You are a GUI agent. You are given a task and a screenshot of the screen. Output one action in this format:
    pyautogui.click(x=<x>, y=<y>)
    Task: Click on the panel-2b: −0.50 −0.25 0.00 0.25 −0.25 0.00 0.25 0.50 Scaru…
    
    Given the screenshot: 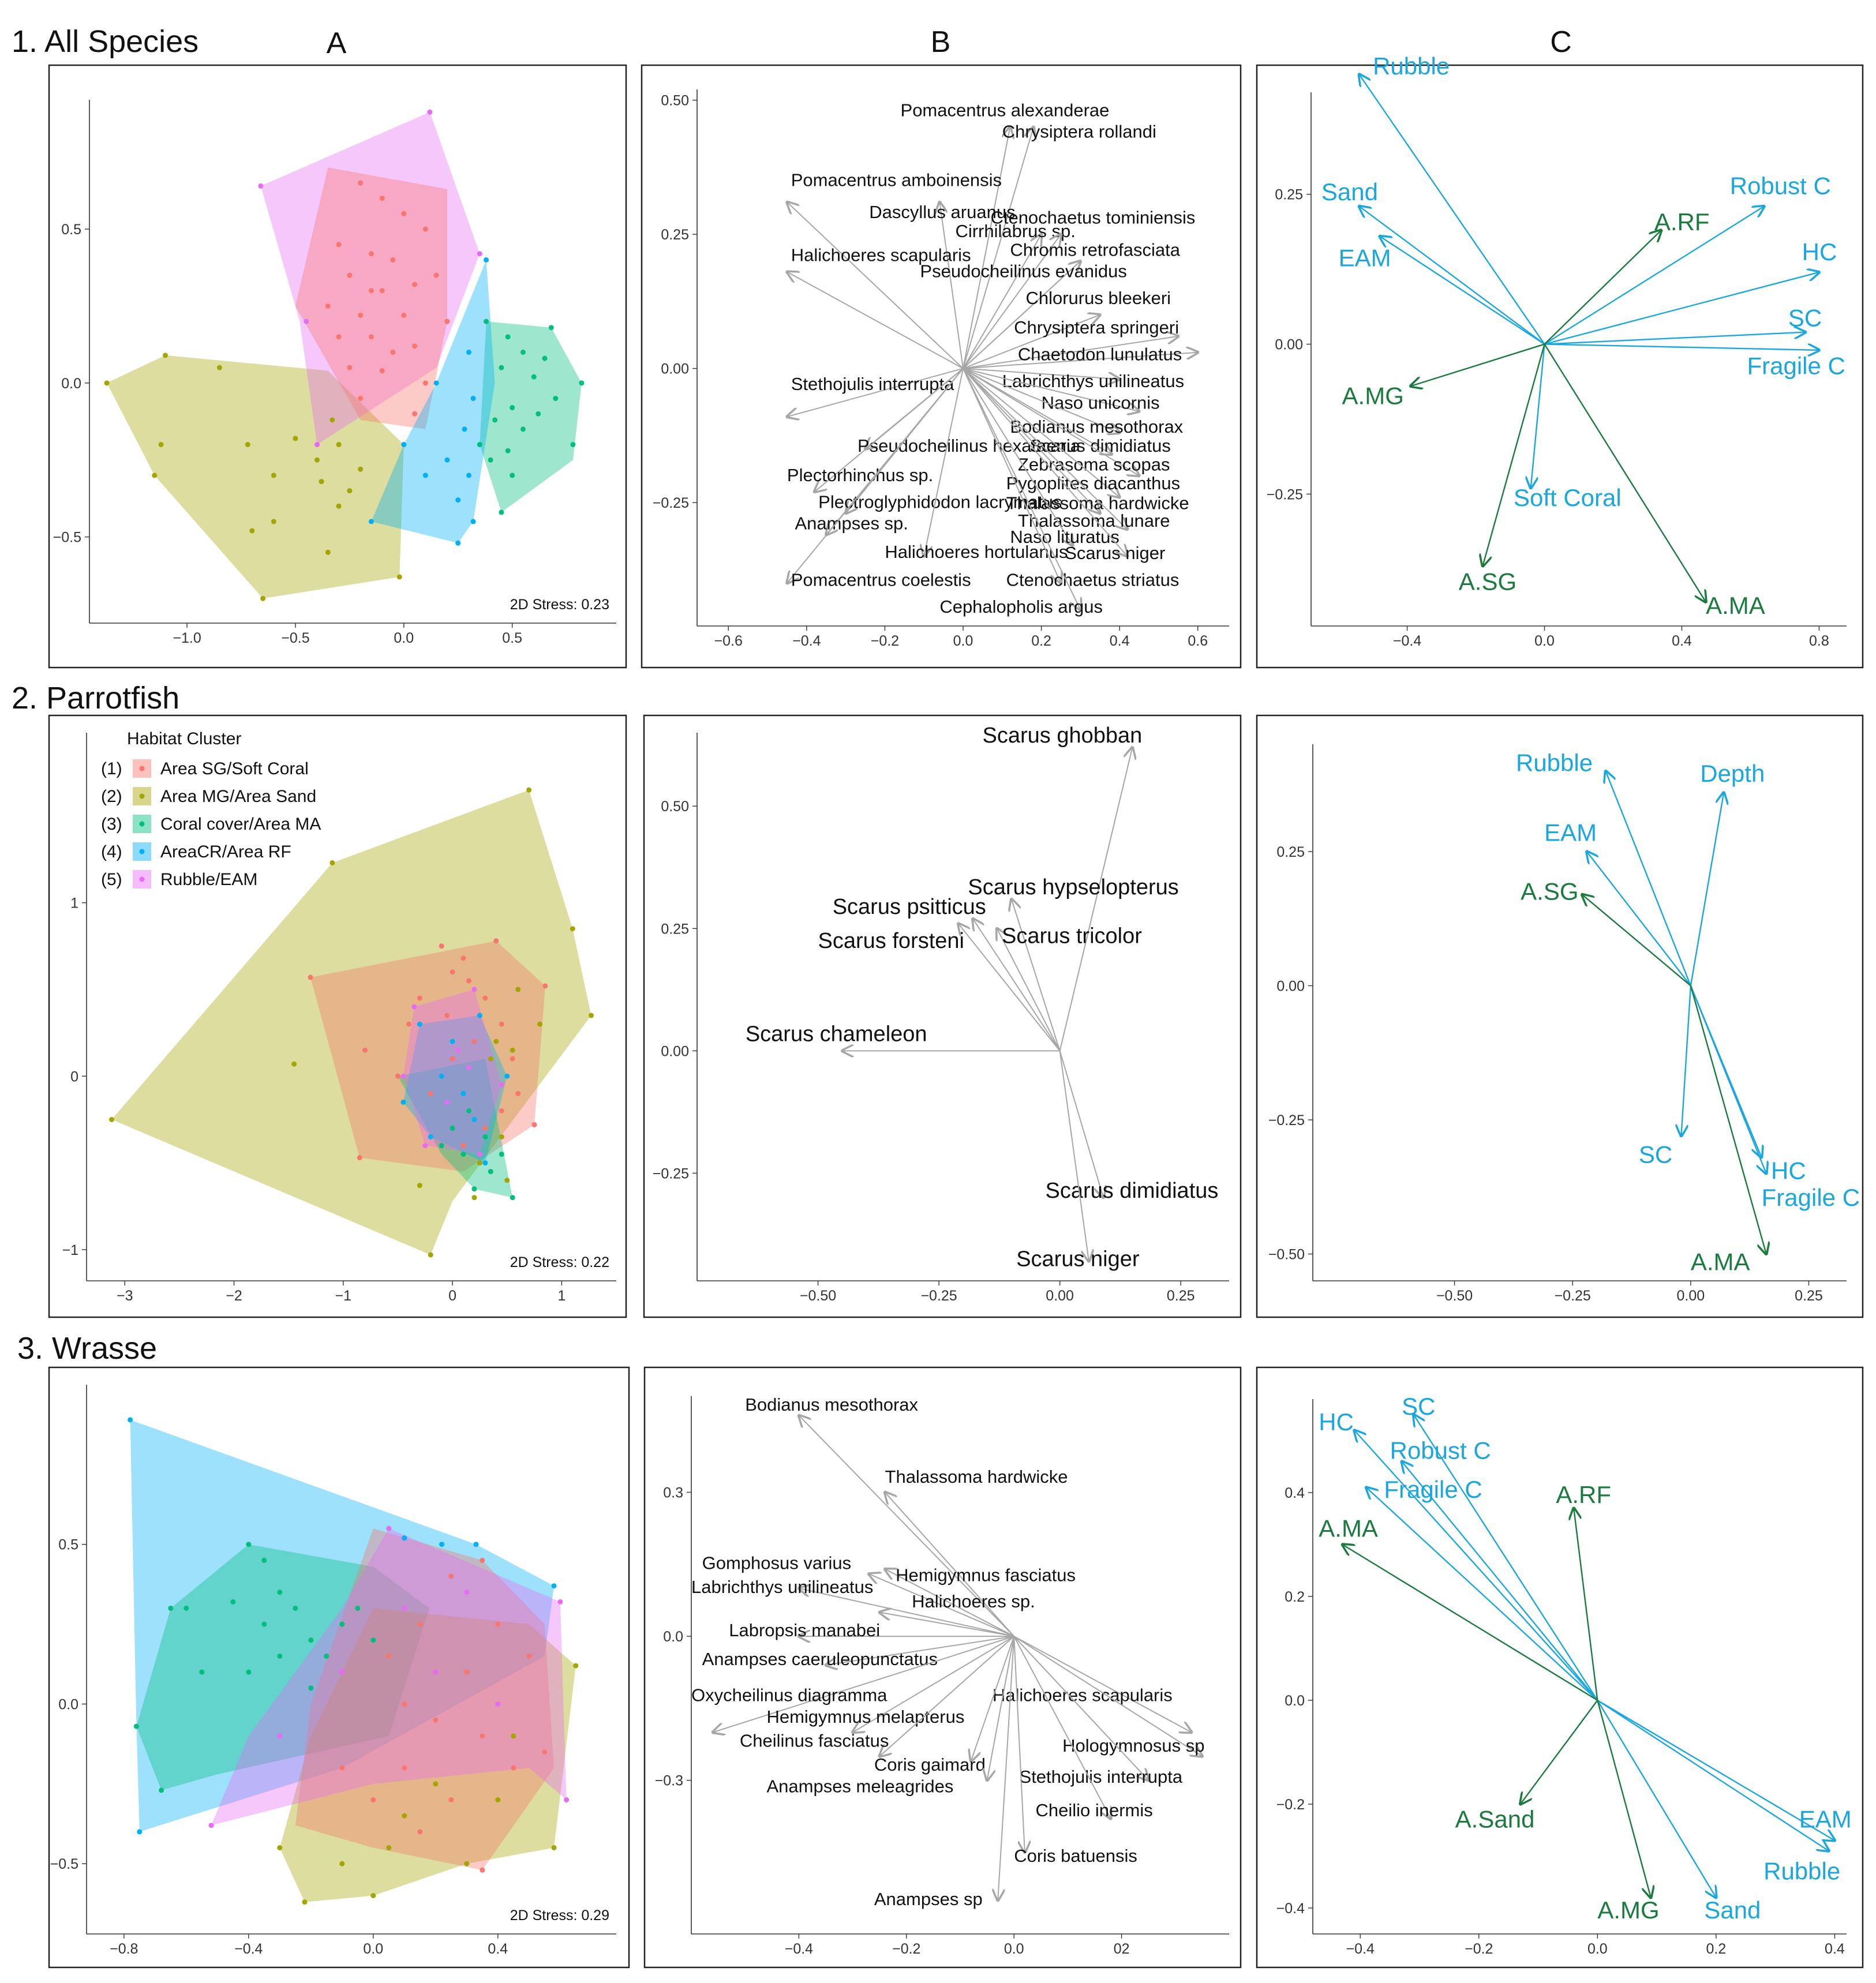 What is the action you would take?
    pyautogui.click(x=942, y=1016)
    